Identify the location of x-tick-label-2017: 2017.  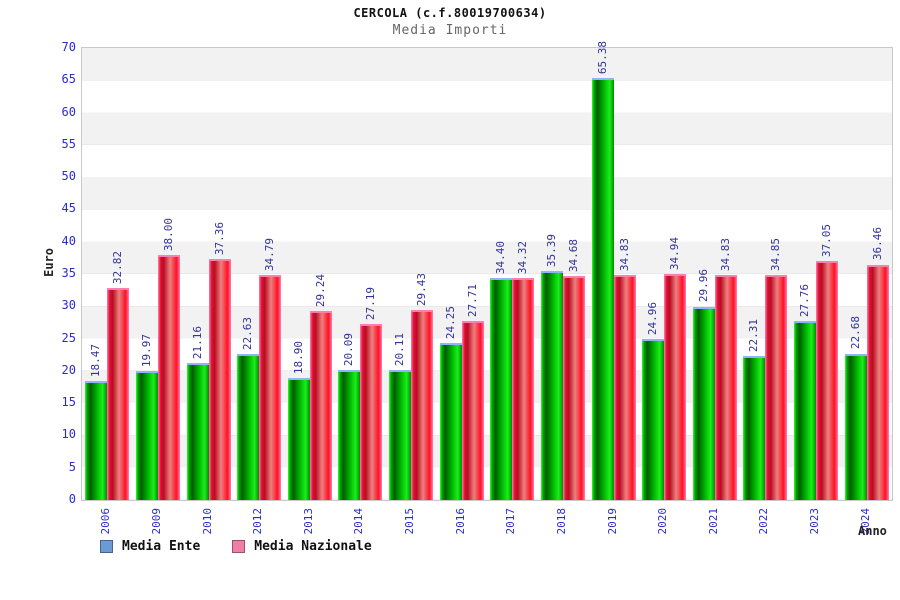
(511, 521).